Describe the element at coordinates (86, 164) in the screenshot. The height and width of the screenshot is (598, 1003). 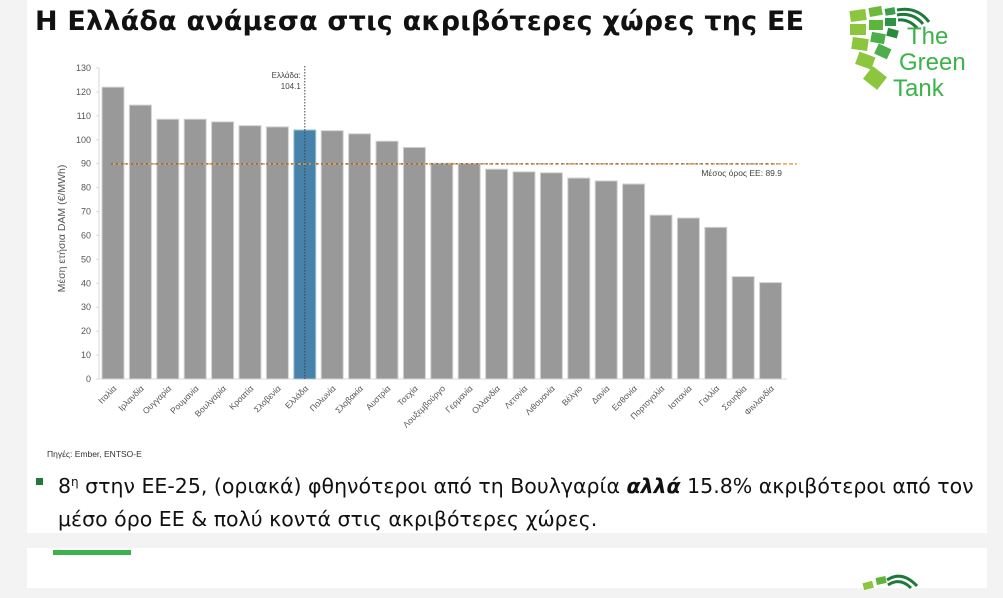
I see `y-tick-label: 90` at that location.